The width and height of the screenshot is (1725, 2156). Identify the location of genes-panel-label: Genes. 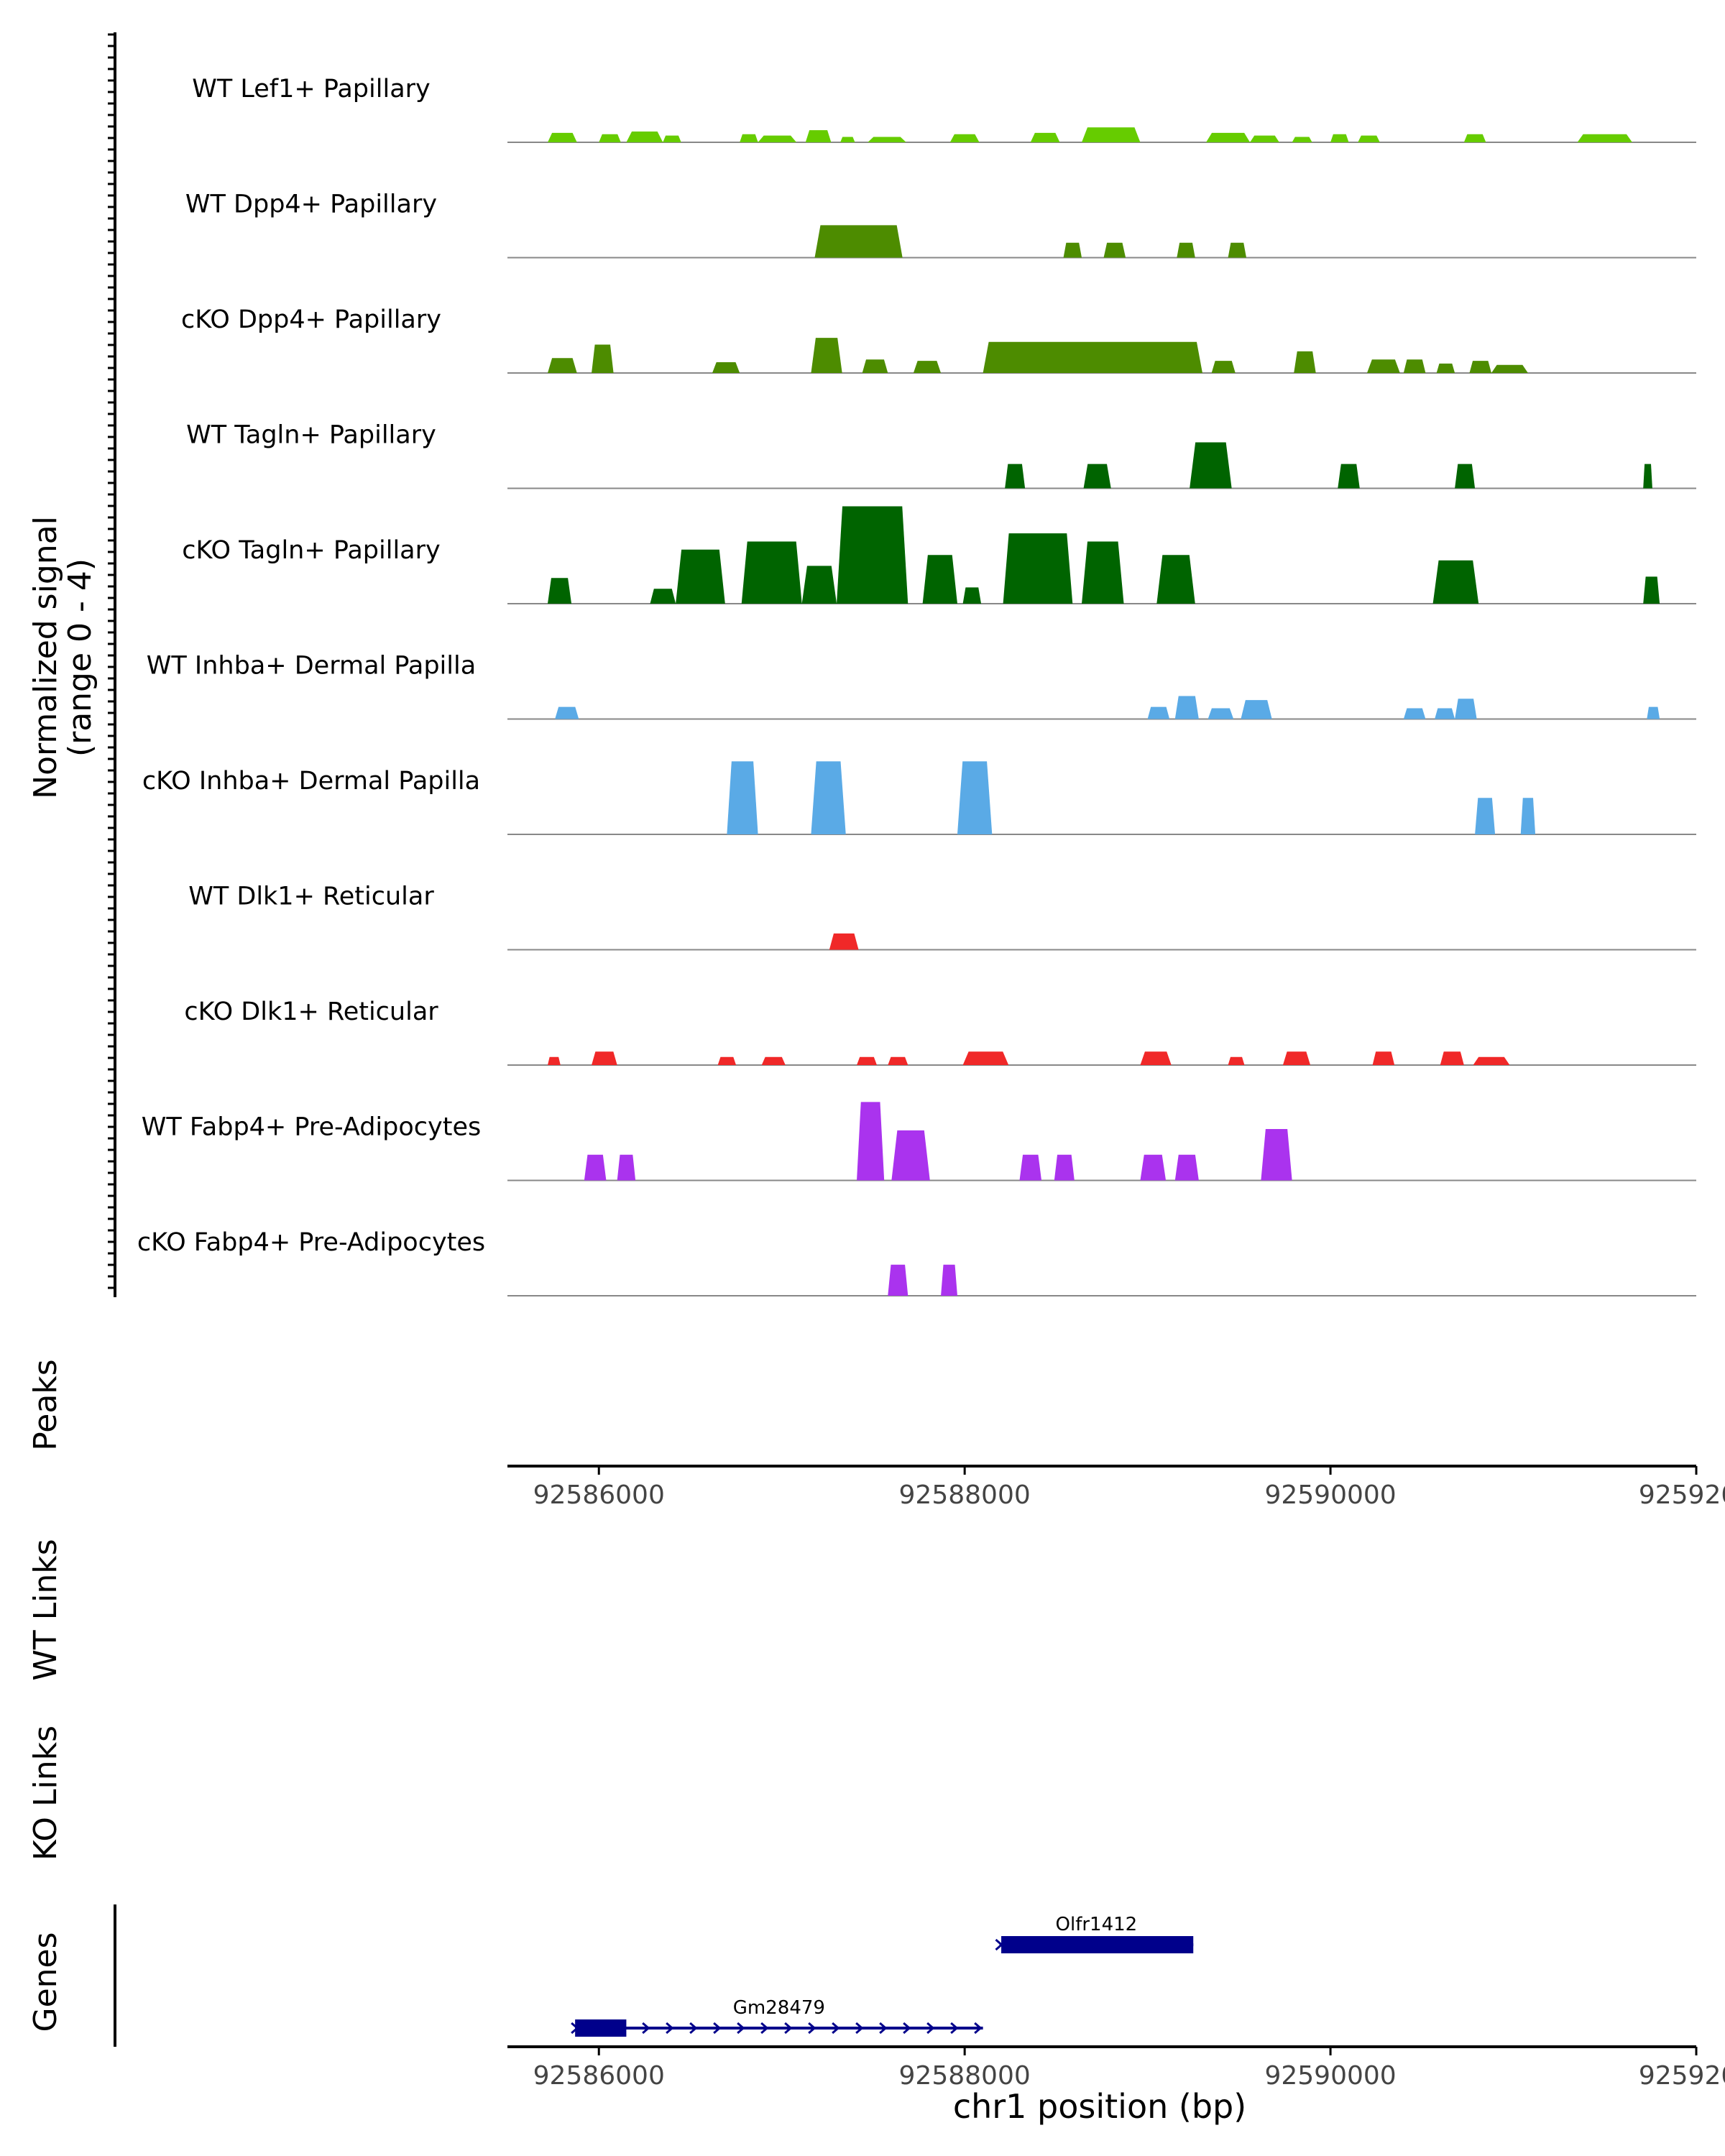
(45, 1982).